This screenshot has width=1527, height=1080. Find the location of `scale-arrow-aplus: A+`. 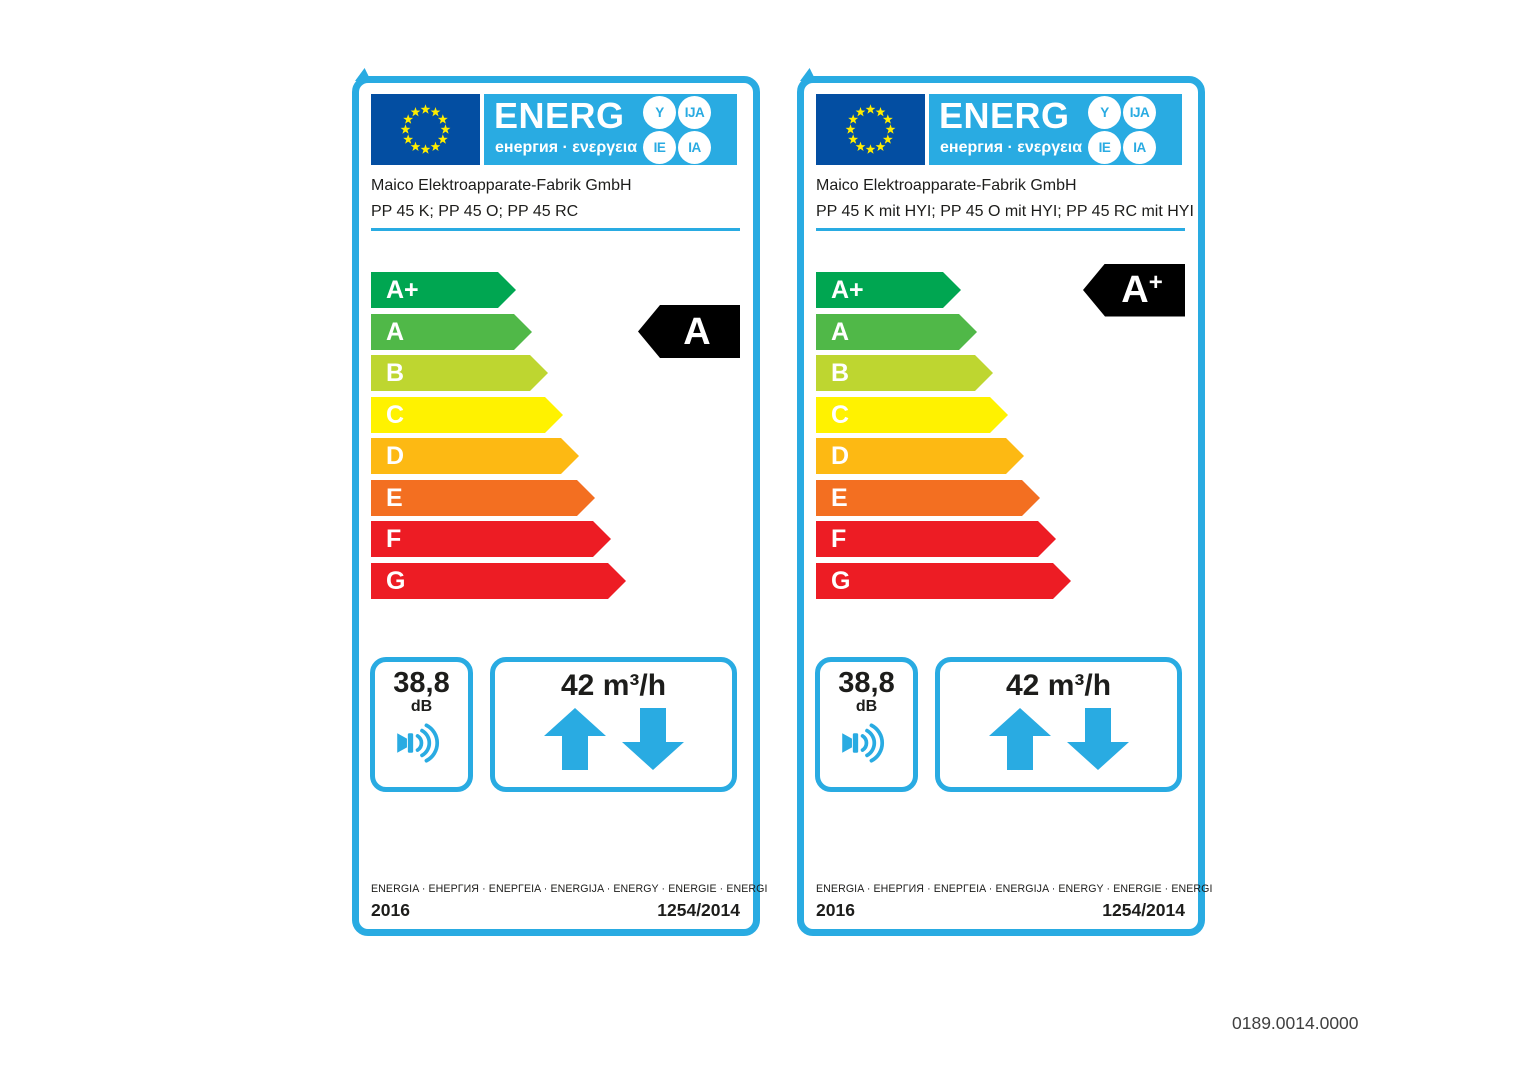

scale-arrow-aplus: A+ is located at coordinates (443, 290).